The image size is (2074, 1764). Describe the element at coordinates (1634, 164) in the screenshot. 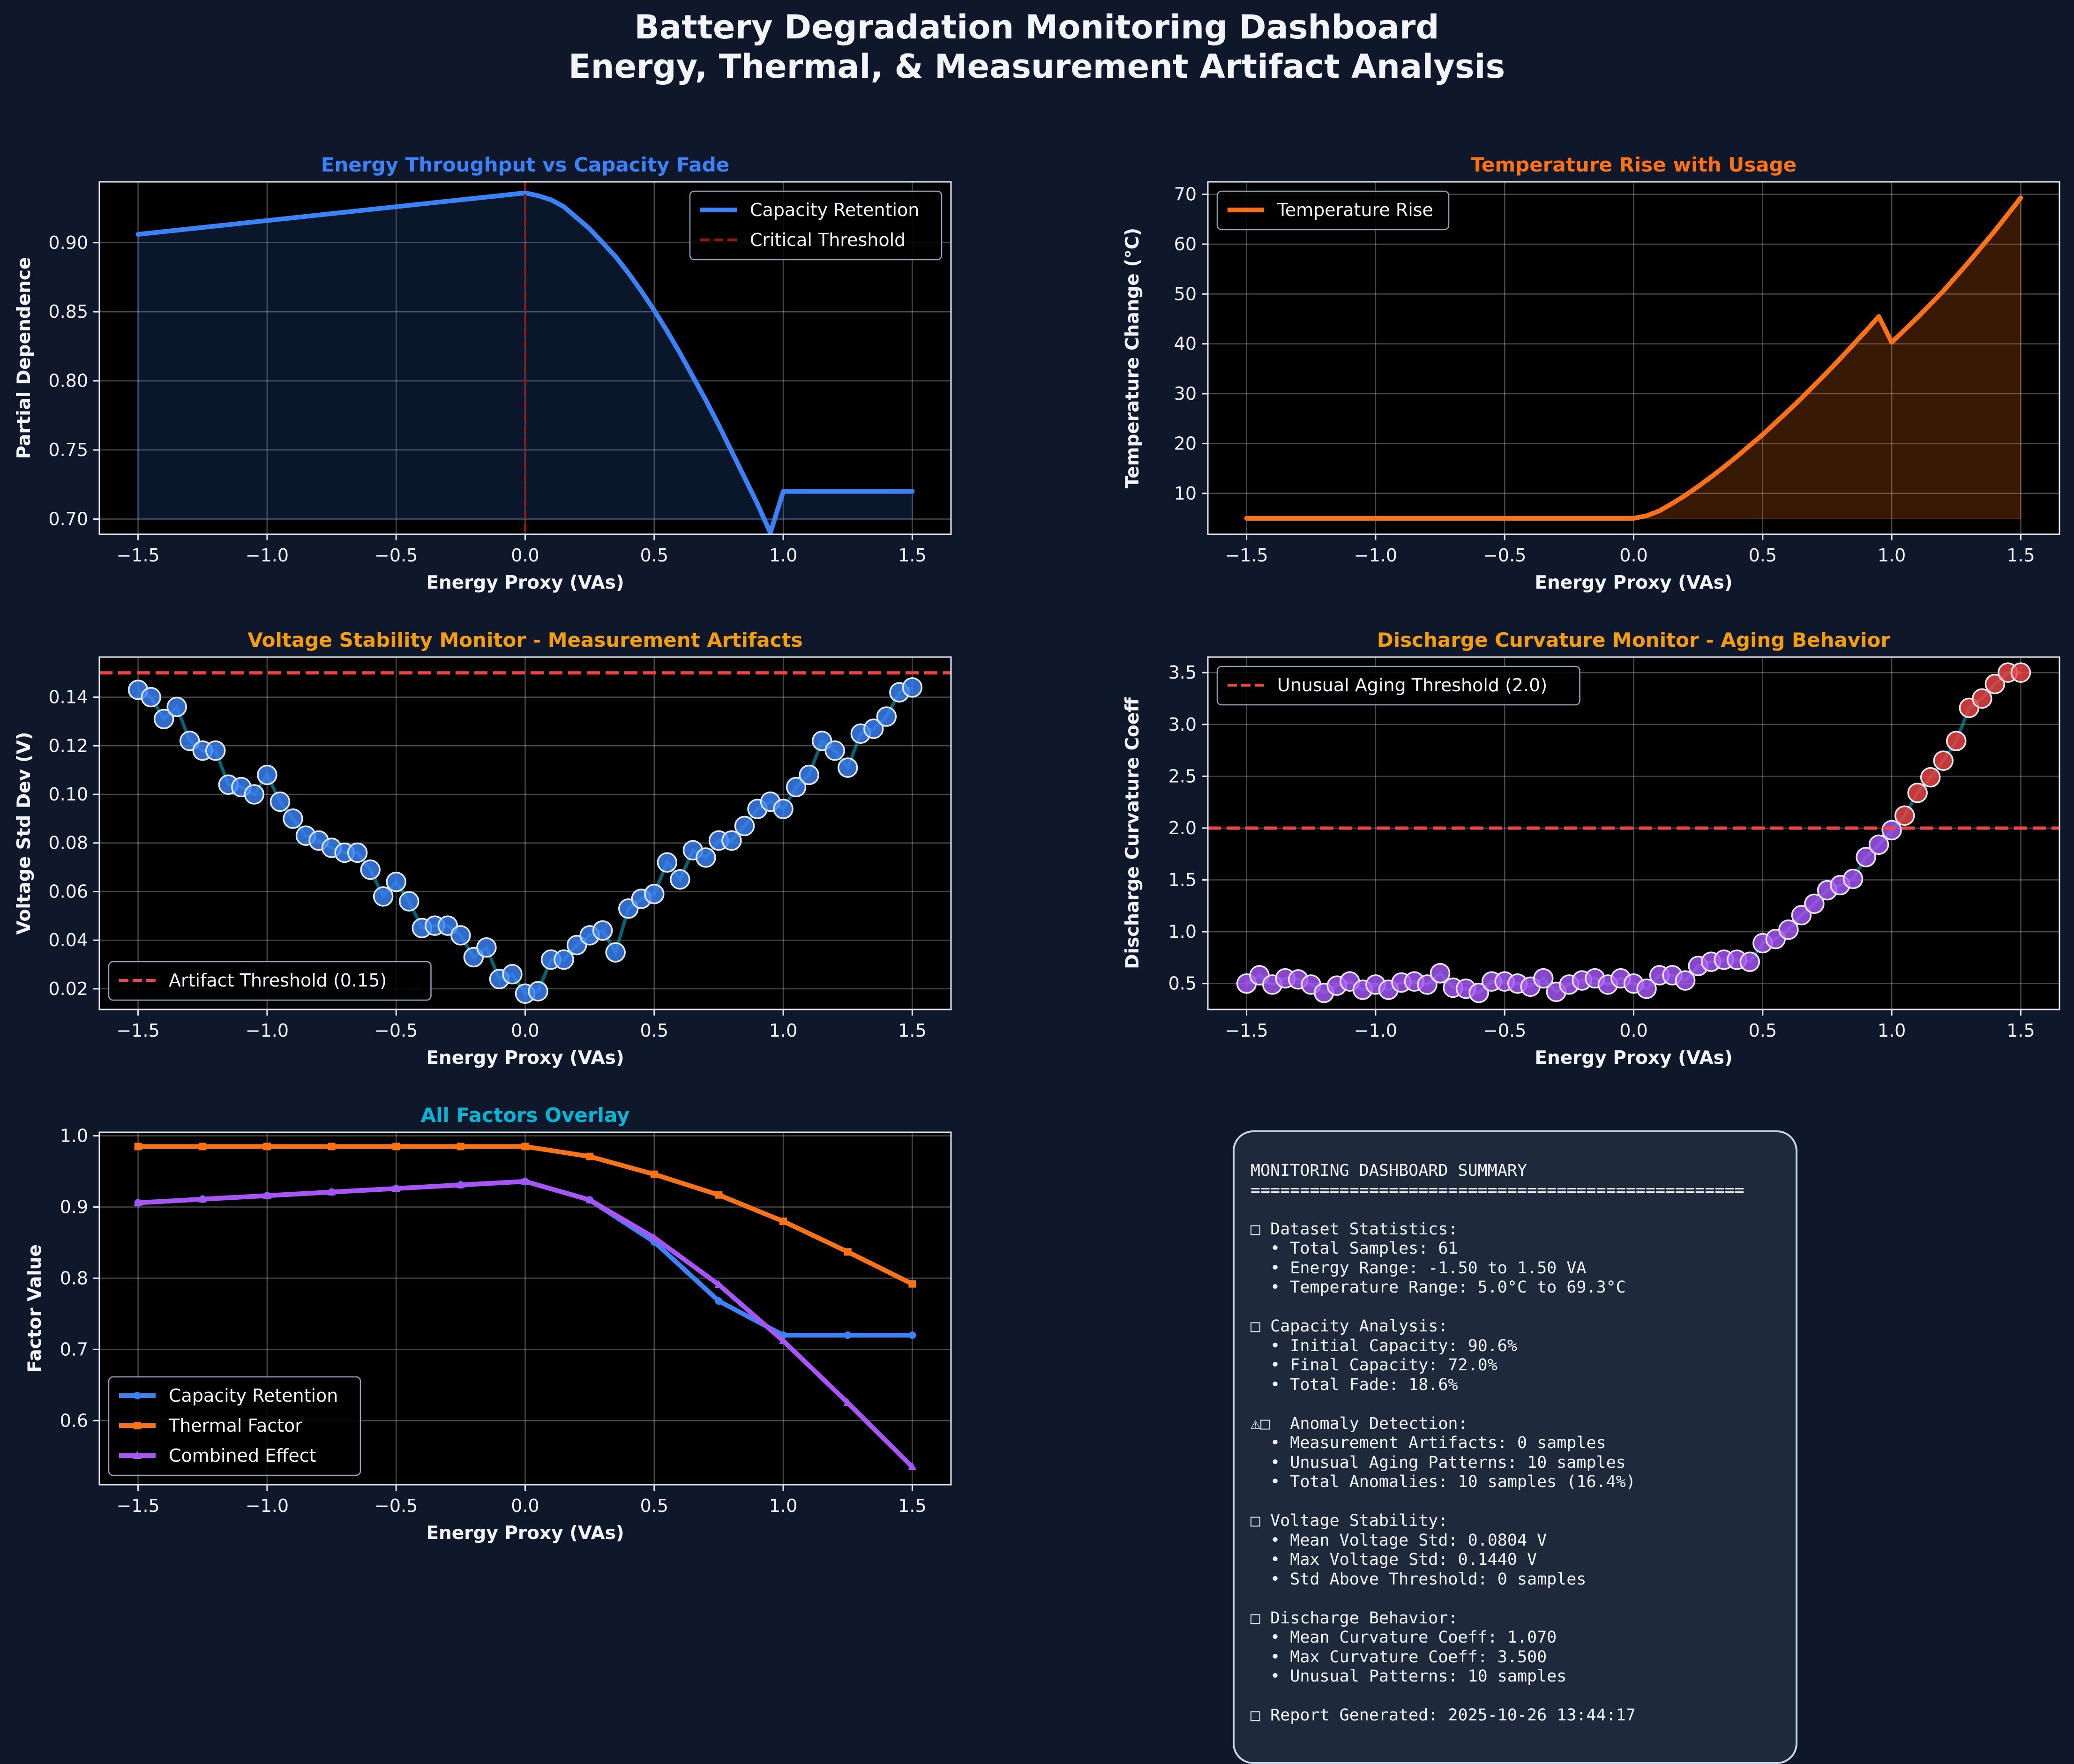

I see `chart-title: Temperature Rise with Usage` at that location.